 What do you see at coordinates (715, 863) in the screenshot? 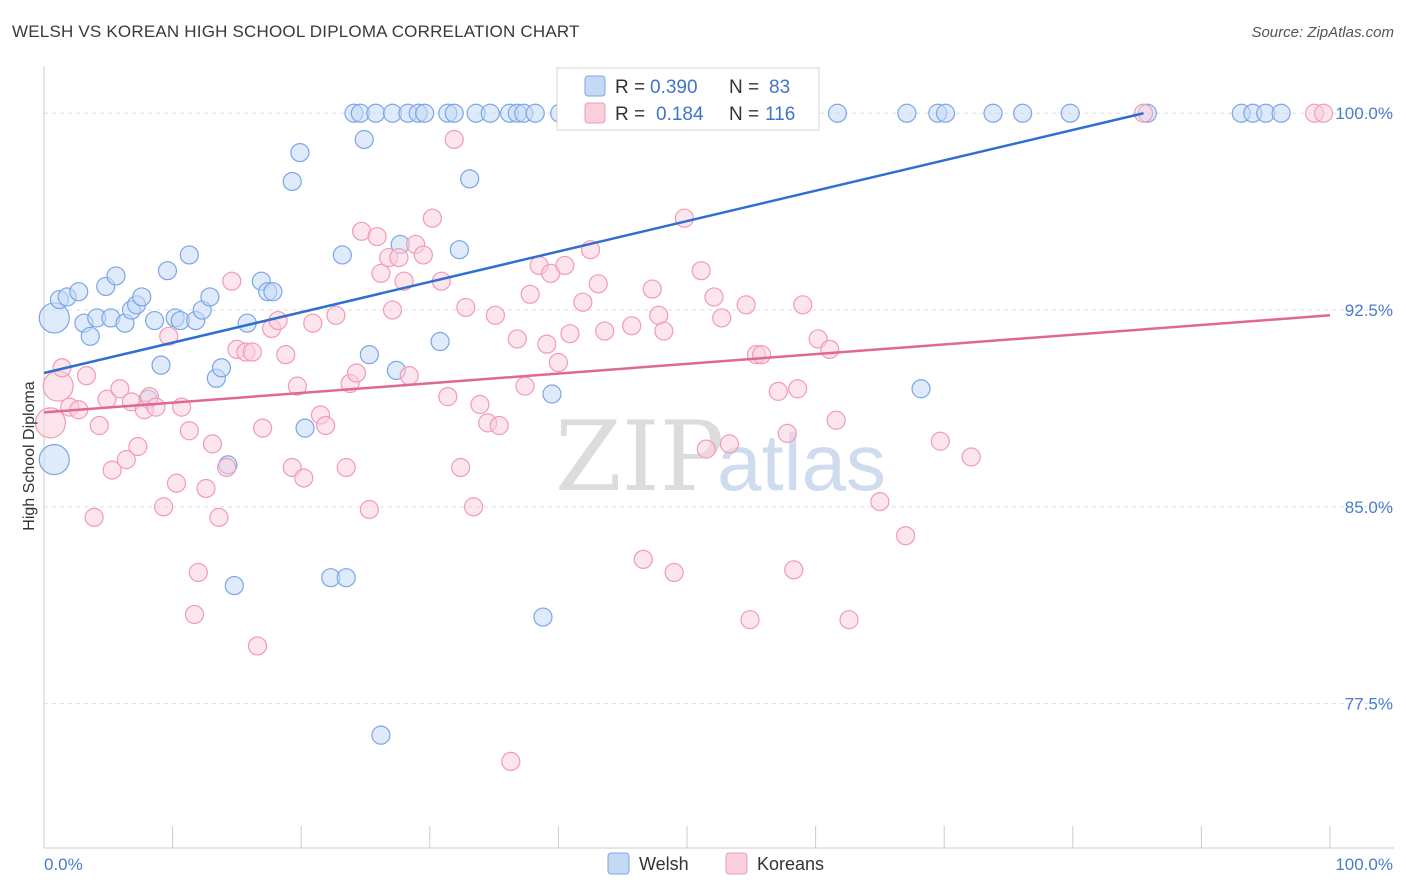
I see `series-legend: Welsh Koreans` at bounding box center [715, 863].